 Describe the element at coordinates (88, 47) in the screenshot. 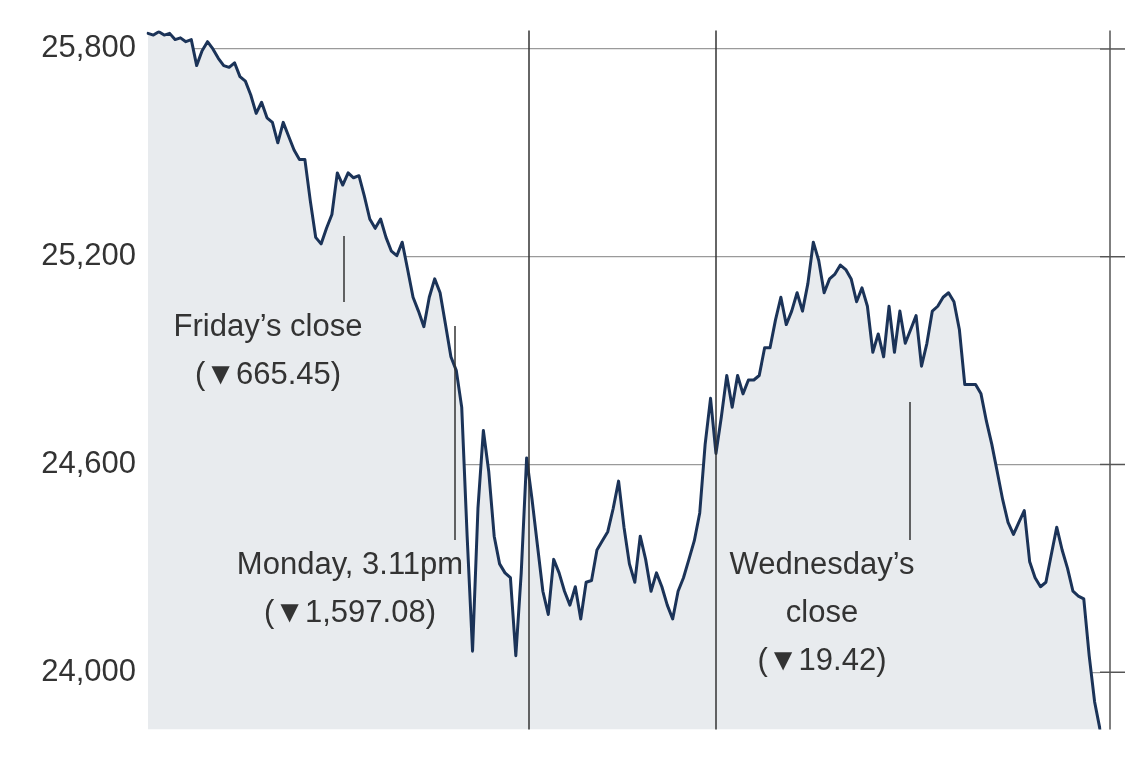

I see `y-tick-label: 25,800` at that location.